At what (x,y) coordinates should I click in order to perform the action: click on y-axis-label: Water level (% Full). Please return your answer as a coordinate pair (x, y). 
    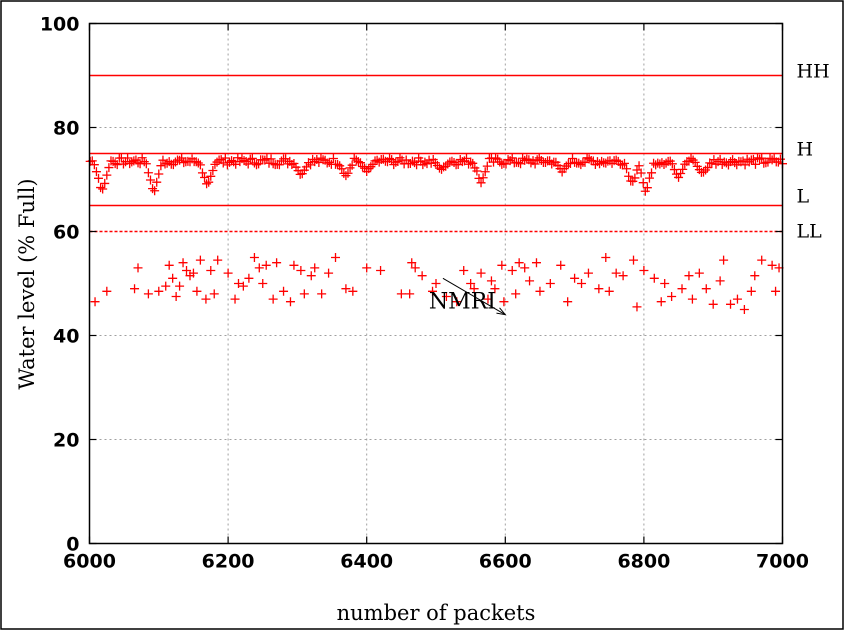
    Looking at the image, I should click on (27, 283).